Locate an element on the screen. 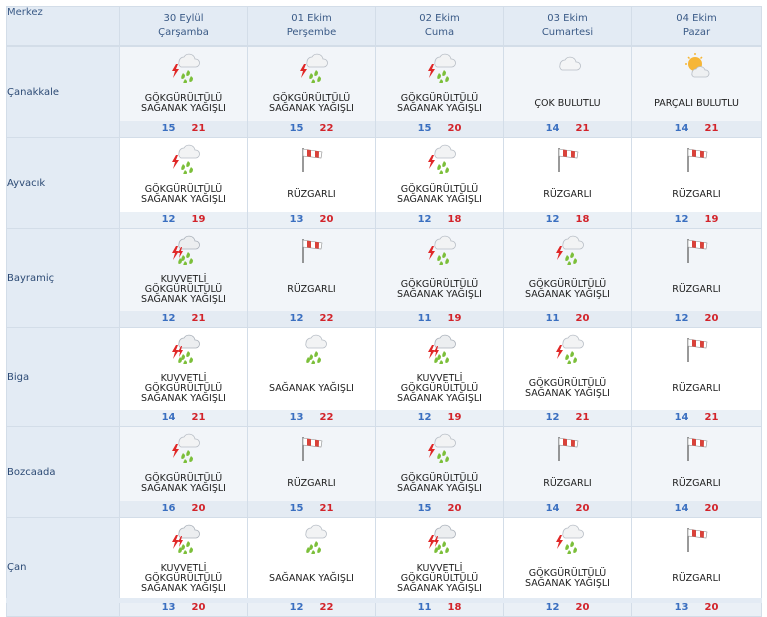  temperature-range: 16 20 is located at coordinates (183, 509).